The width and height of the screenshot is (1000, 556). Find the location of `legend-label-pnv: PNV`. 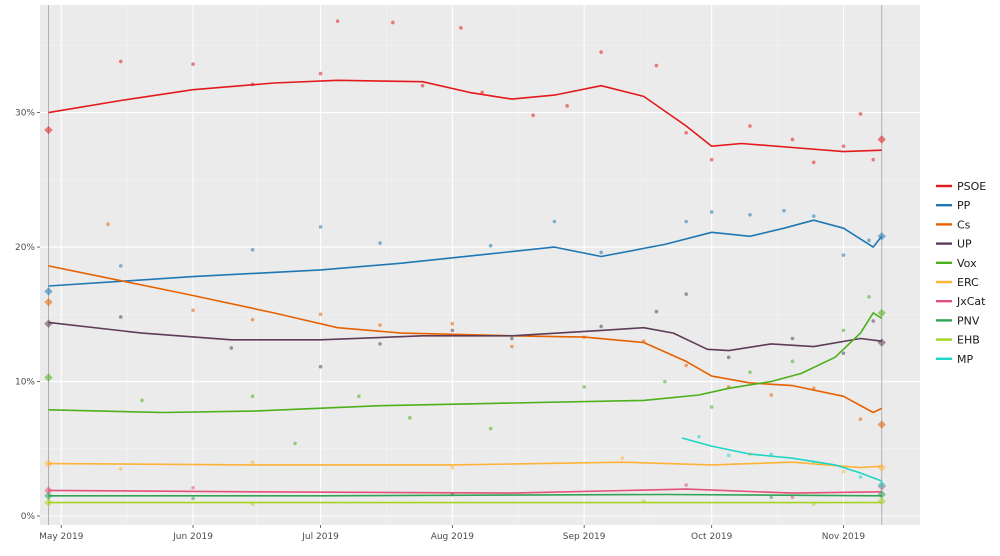

legend-label-pnv: PNV is located at coordinates (968, 320).